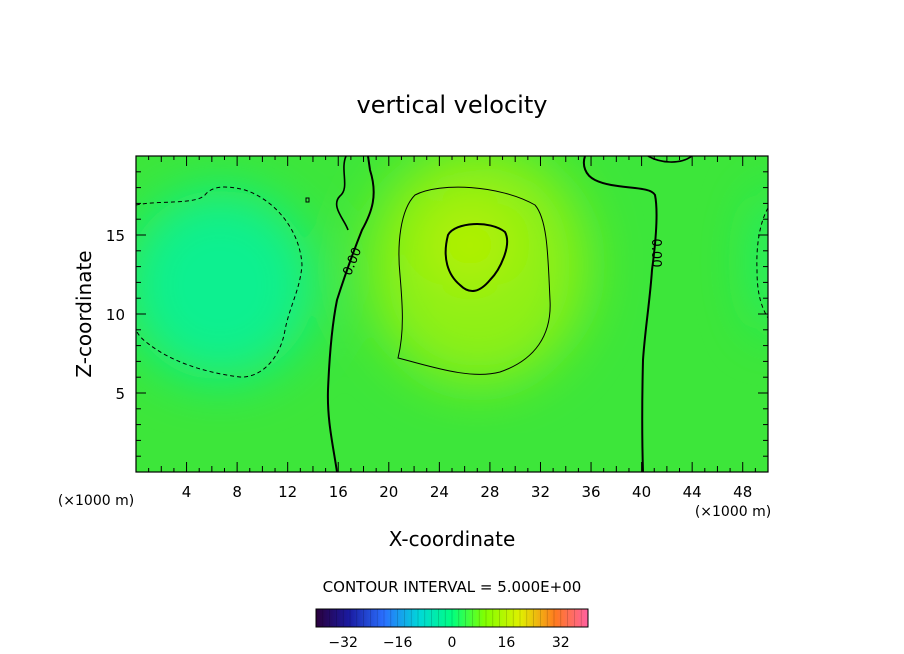  What do you see at coordinates (115, 236) in the screenshot?
I see `y-tick-label: 15` at bounding box center [115, 236].